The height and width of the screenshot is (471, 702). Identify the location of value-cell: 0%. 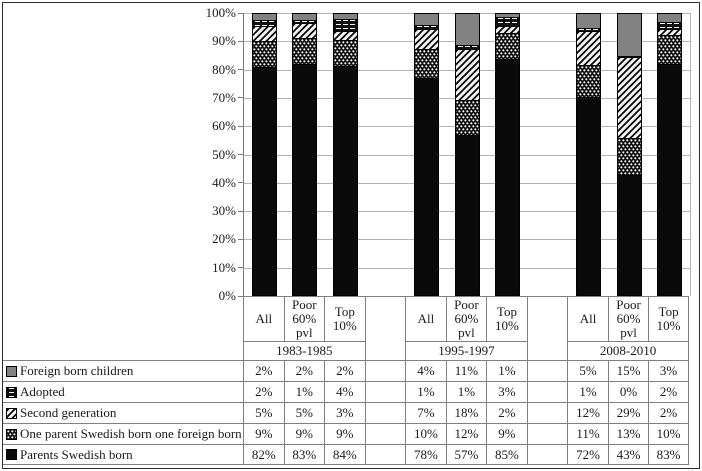
(628, 391).